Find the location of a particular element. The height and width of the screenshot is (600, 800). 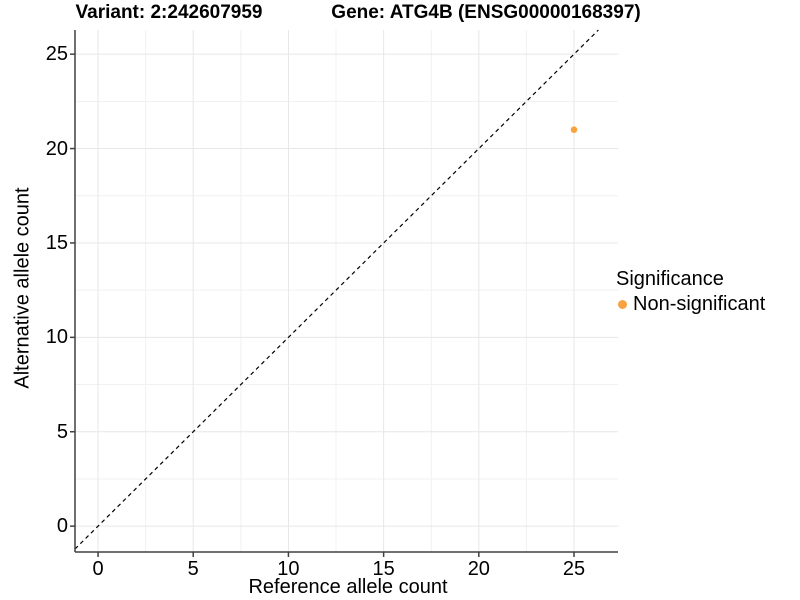

y-tick-label: 20 is located at coordinates (56, 148).